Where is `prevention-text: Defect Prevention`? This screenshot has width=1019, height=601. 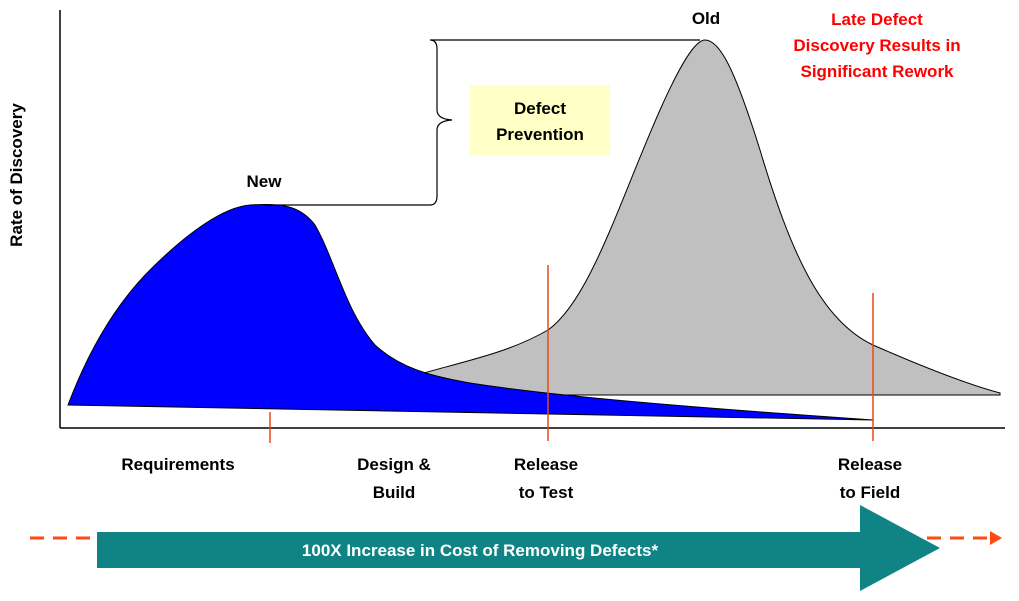
prevention-text: Defect Prevention is located at coordinates (540, 121).